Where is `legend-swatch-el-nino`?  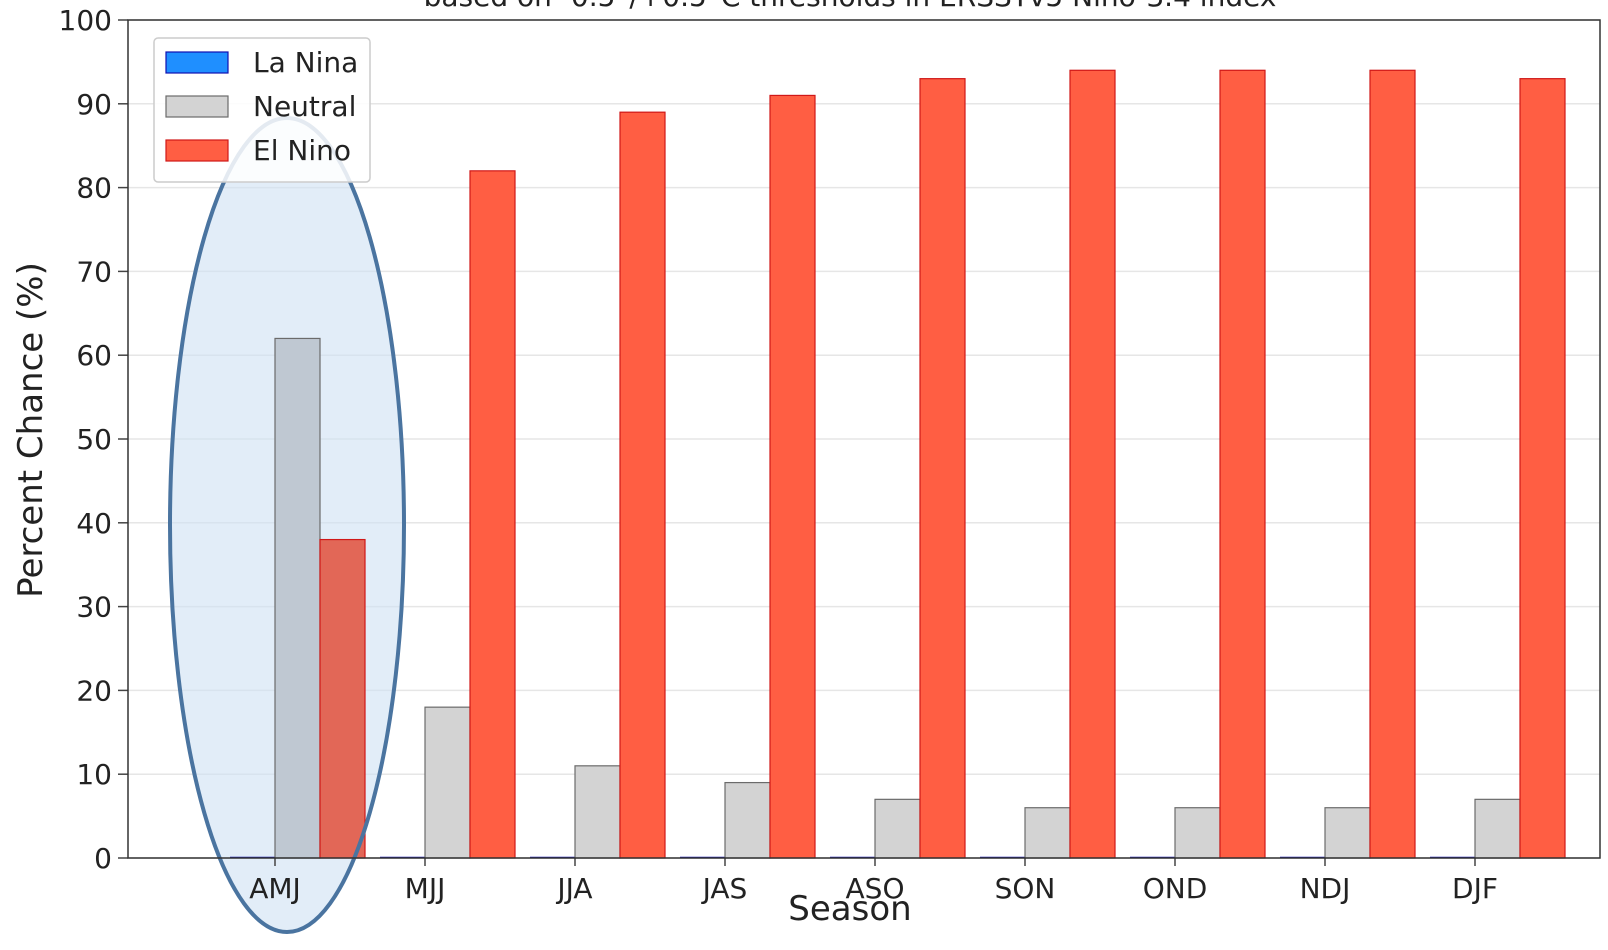
legend-swatch-el-nino is located at coordinates (197, 150).